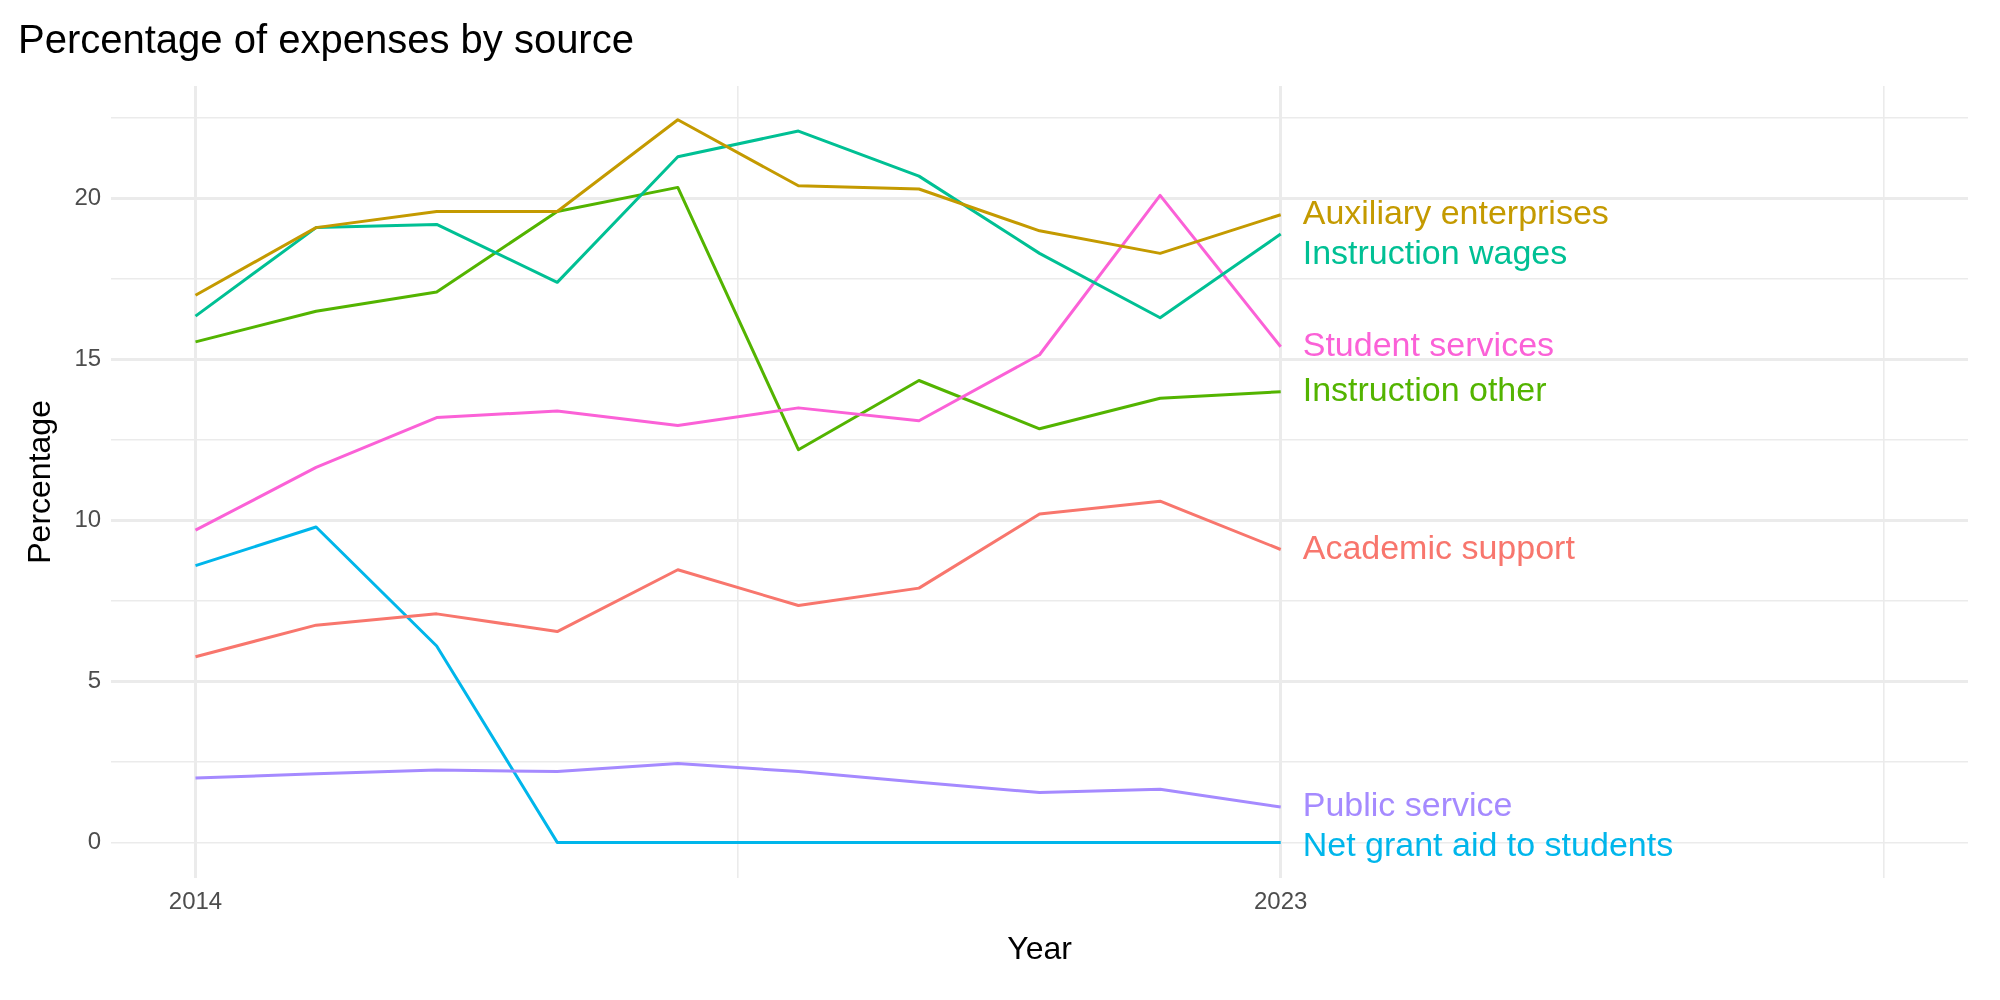  I want to click on x-tick-label: 2014, so click(195, 900).